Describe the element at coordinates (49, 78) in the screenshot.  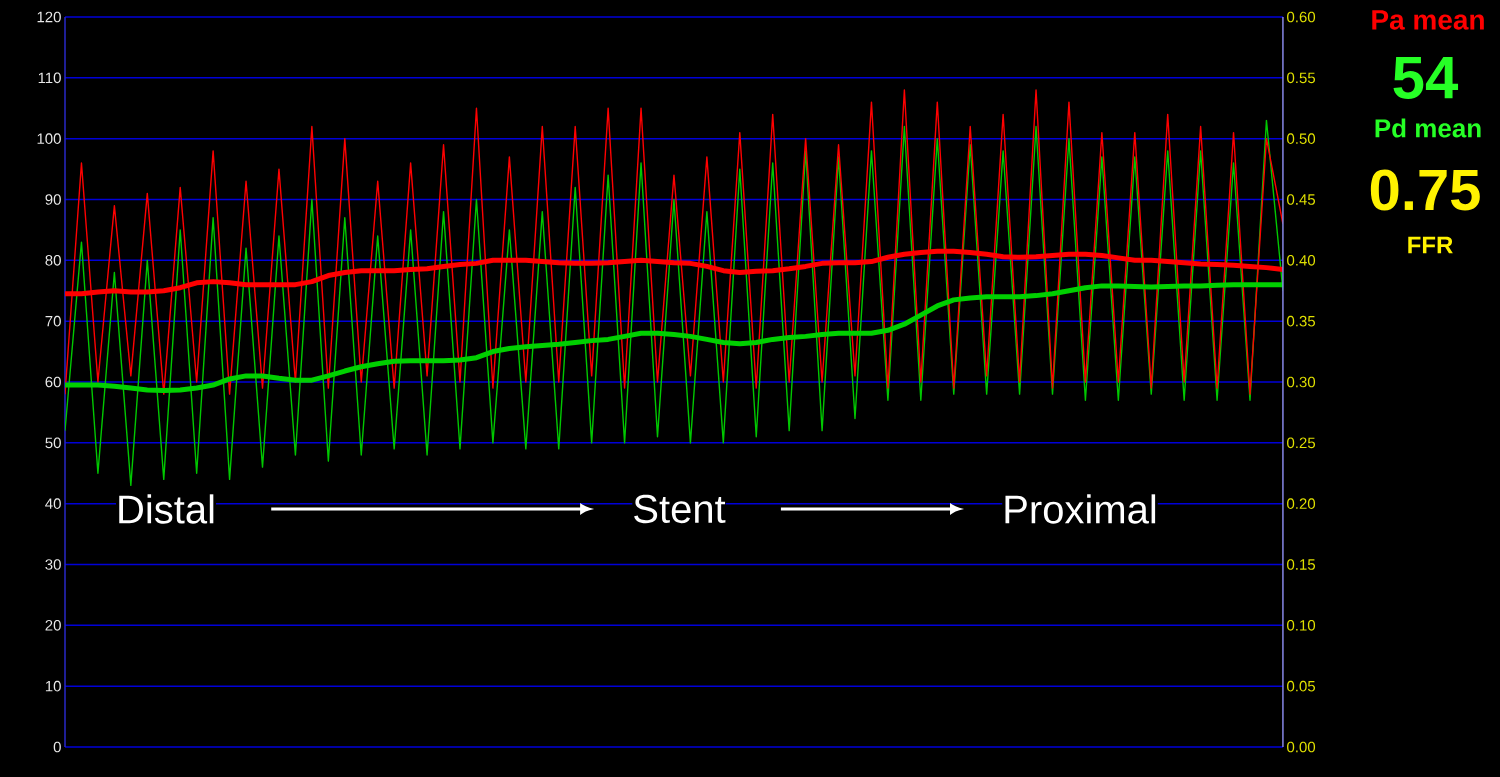
I see `y-tick-label: 110` at that location.